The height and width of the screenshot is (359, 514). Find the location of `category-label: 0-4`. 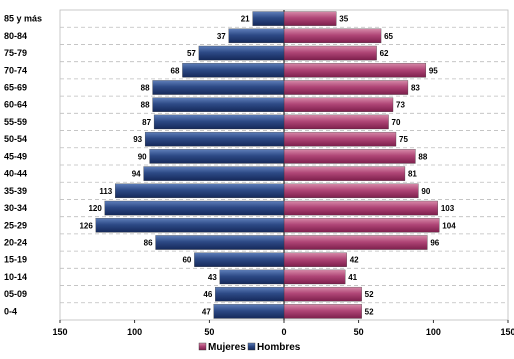

category-label: 0-4 is located at coordinates (10, 311).